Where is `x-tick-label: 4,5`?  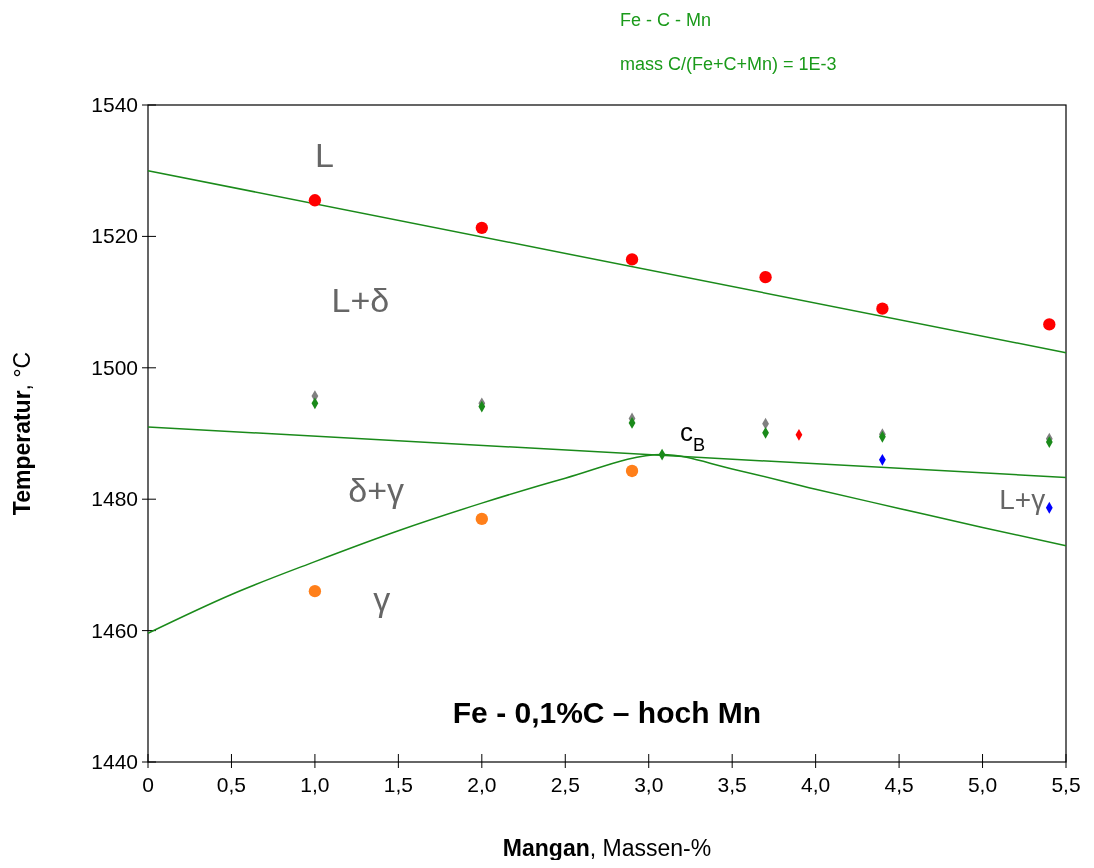 x-tick-label: 4,5 is located at coordinates (899, 784).